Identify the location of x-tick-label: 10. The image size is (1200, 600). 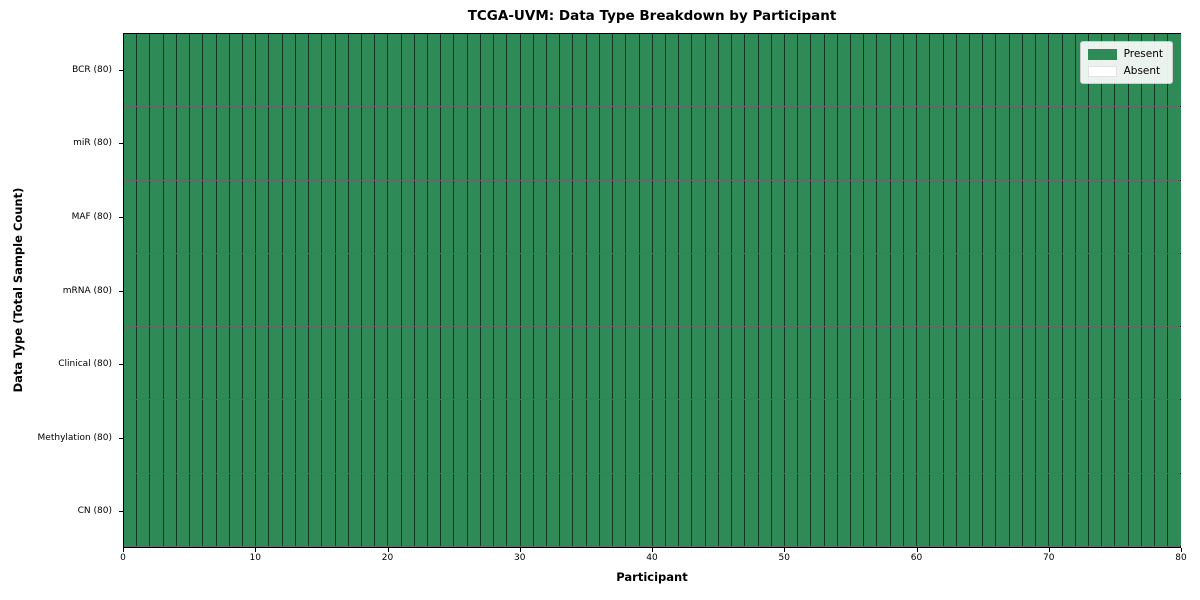
(255, 558).